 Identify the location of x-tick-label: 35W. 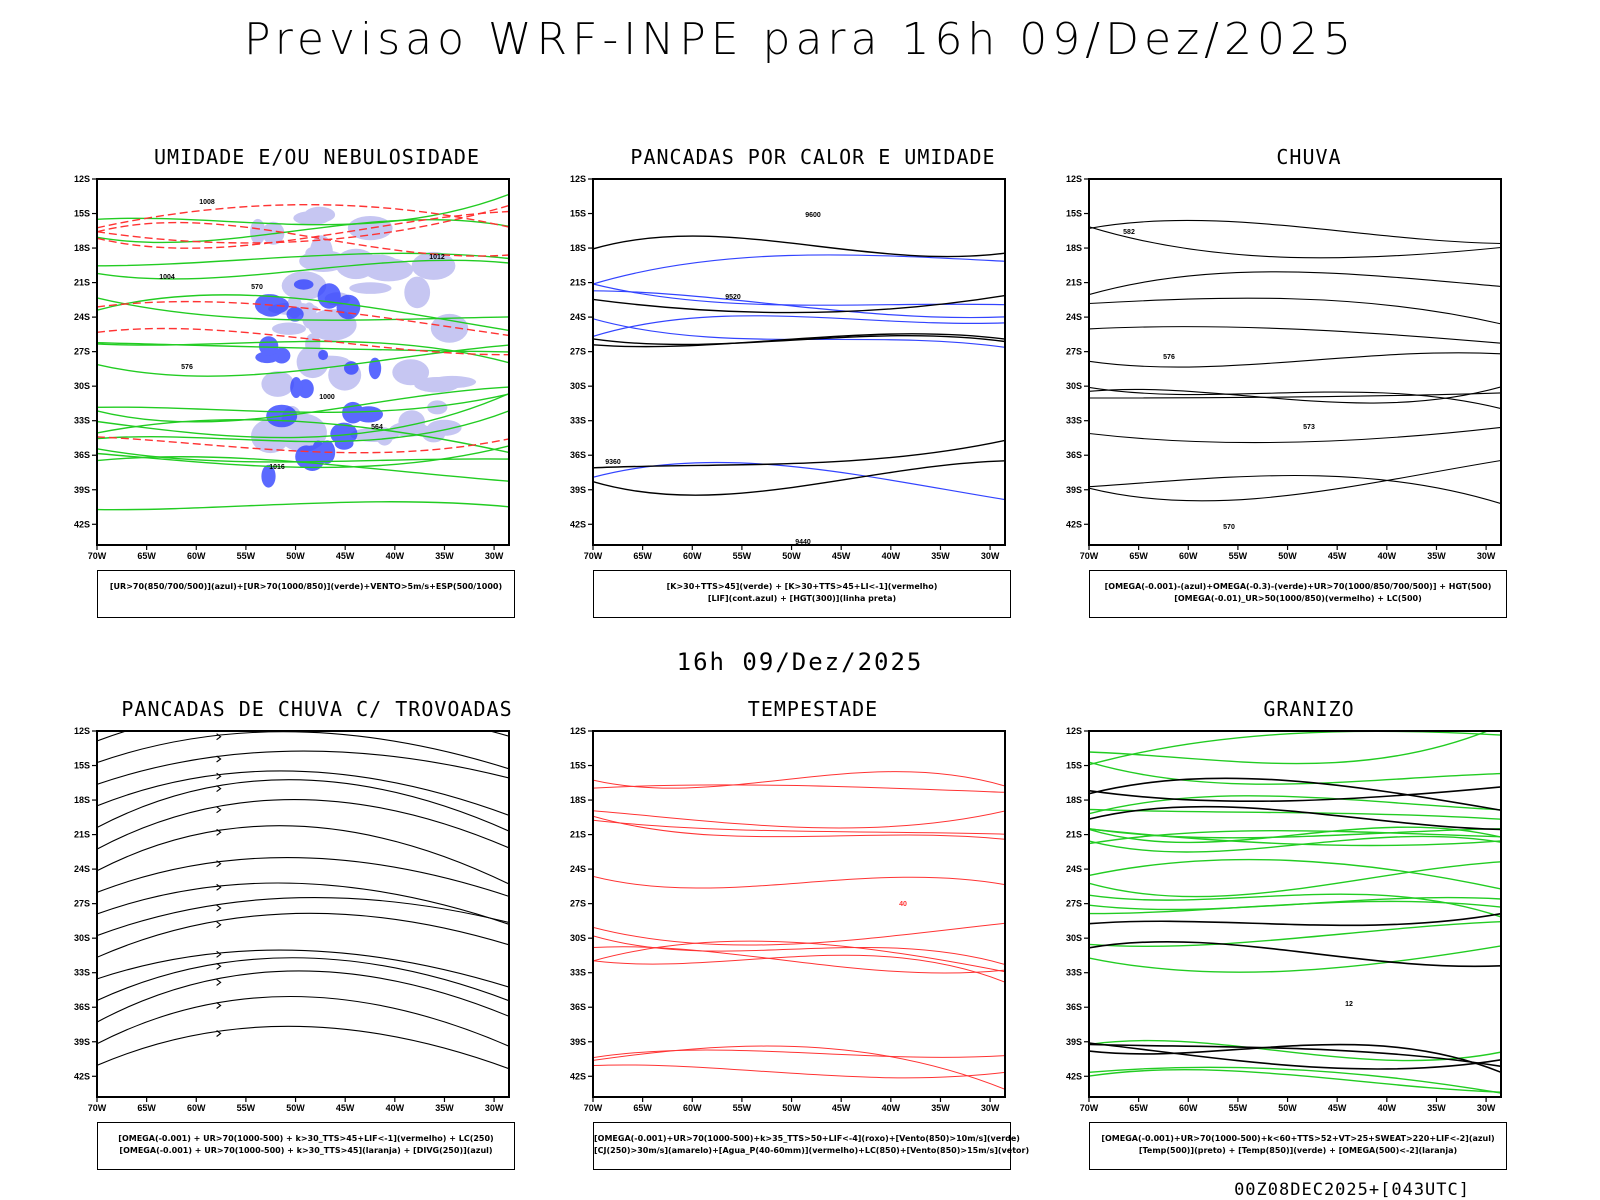
(940, 556).